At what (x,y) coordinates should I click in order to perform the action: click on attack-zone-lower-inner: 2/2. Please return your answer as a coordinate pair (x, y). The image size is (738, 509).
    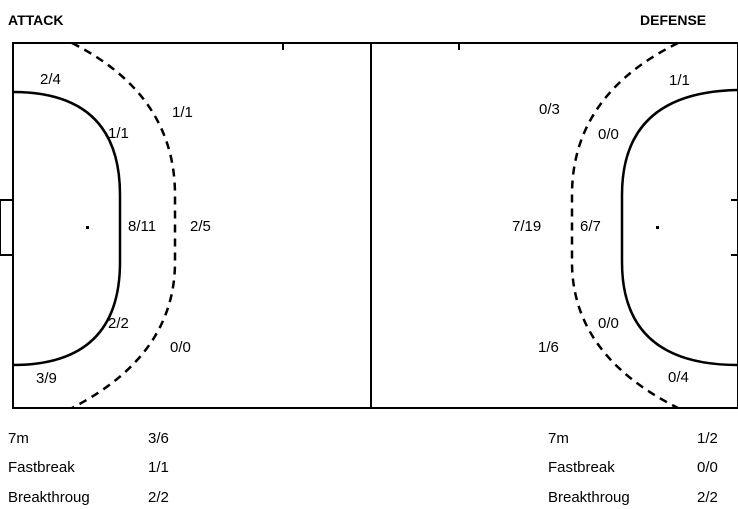
    Looking at the image, I should click on (118, 323).